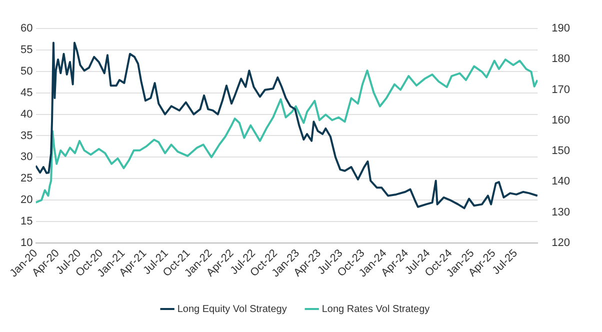 The height and width of the screenshot is (332, 602). Describe the element at coordinates (26, 71) in the screenshot. I see `y-tick-label: 50` at that location.